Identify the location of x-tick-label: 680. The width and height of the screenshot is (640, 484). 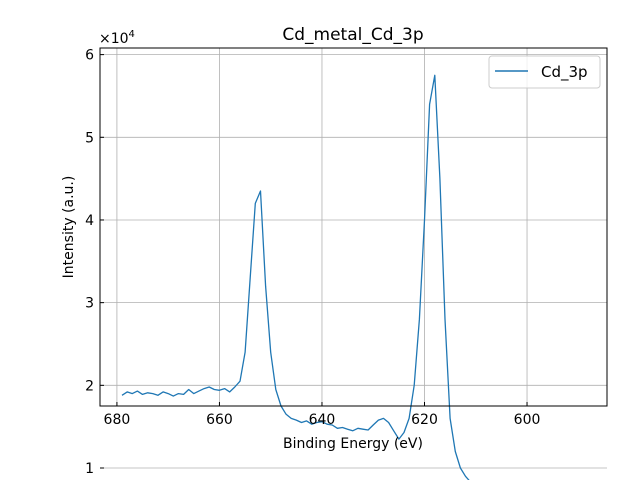
(117, 420).